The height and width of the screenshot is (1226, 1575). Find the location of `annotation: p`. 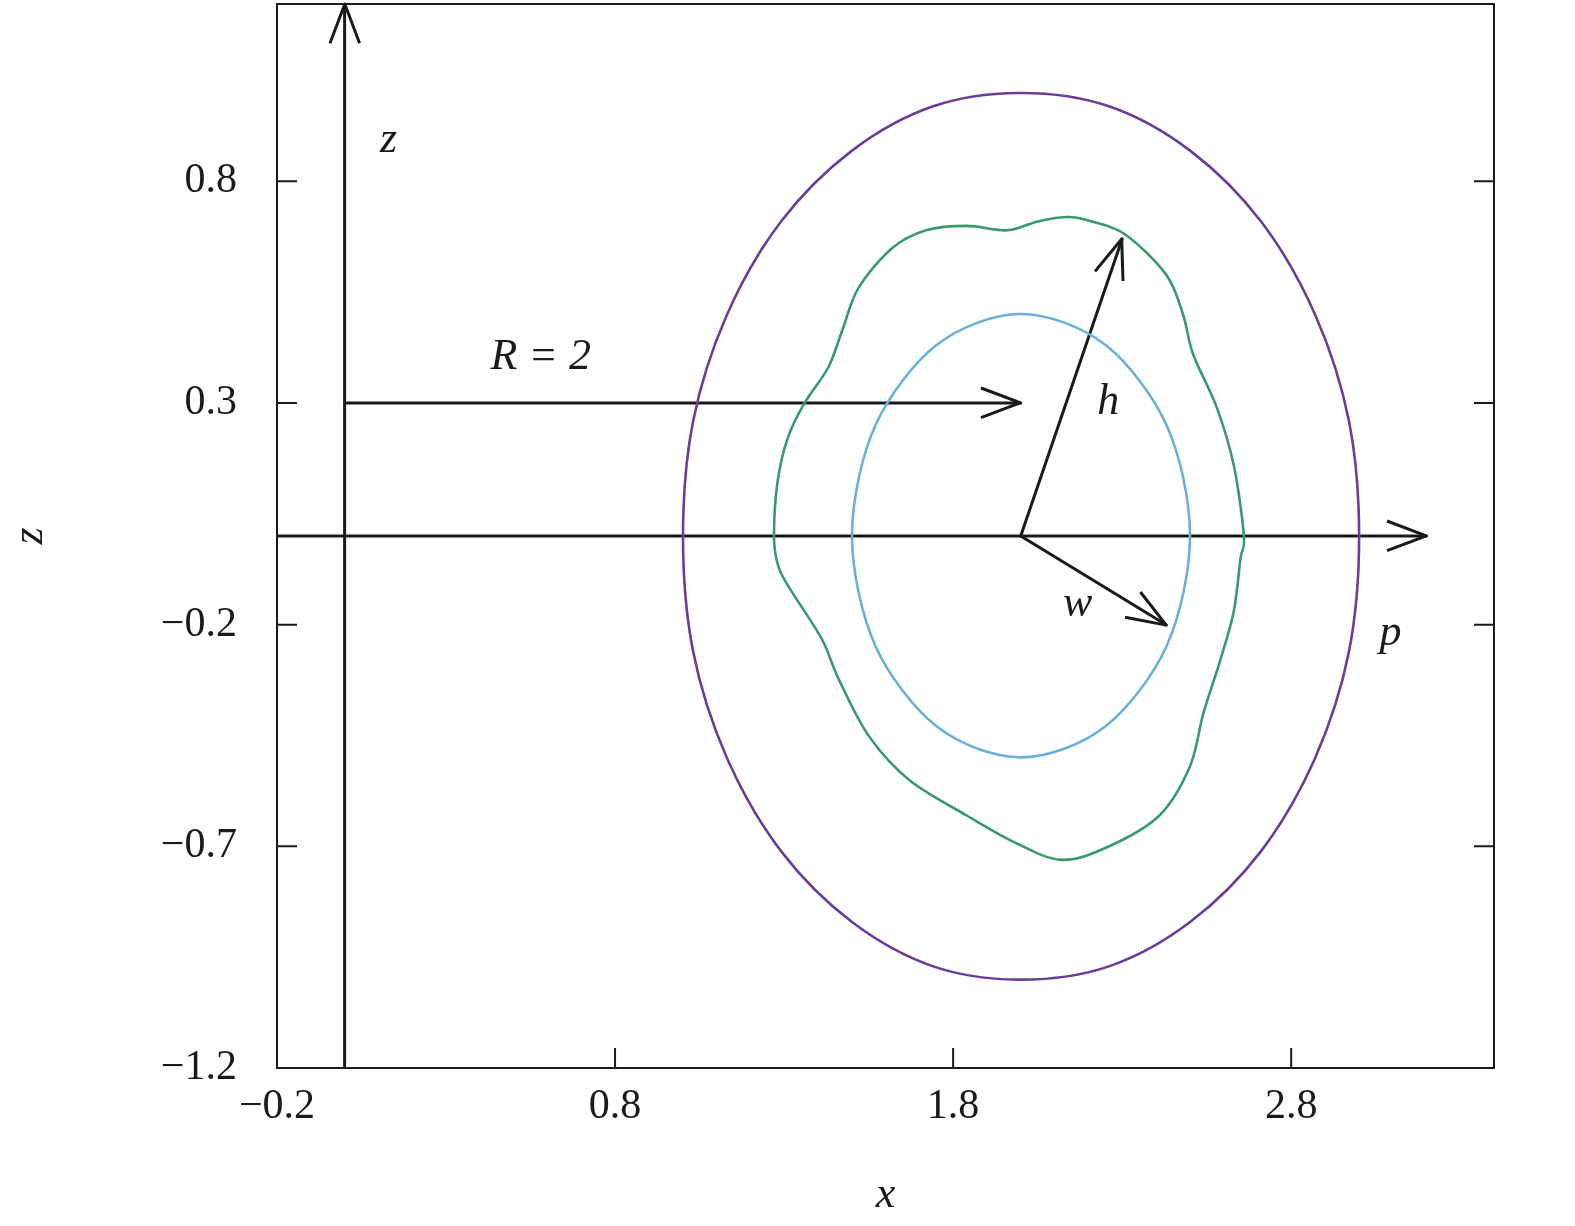

annotation: p is located at coordinates (1389, 630).